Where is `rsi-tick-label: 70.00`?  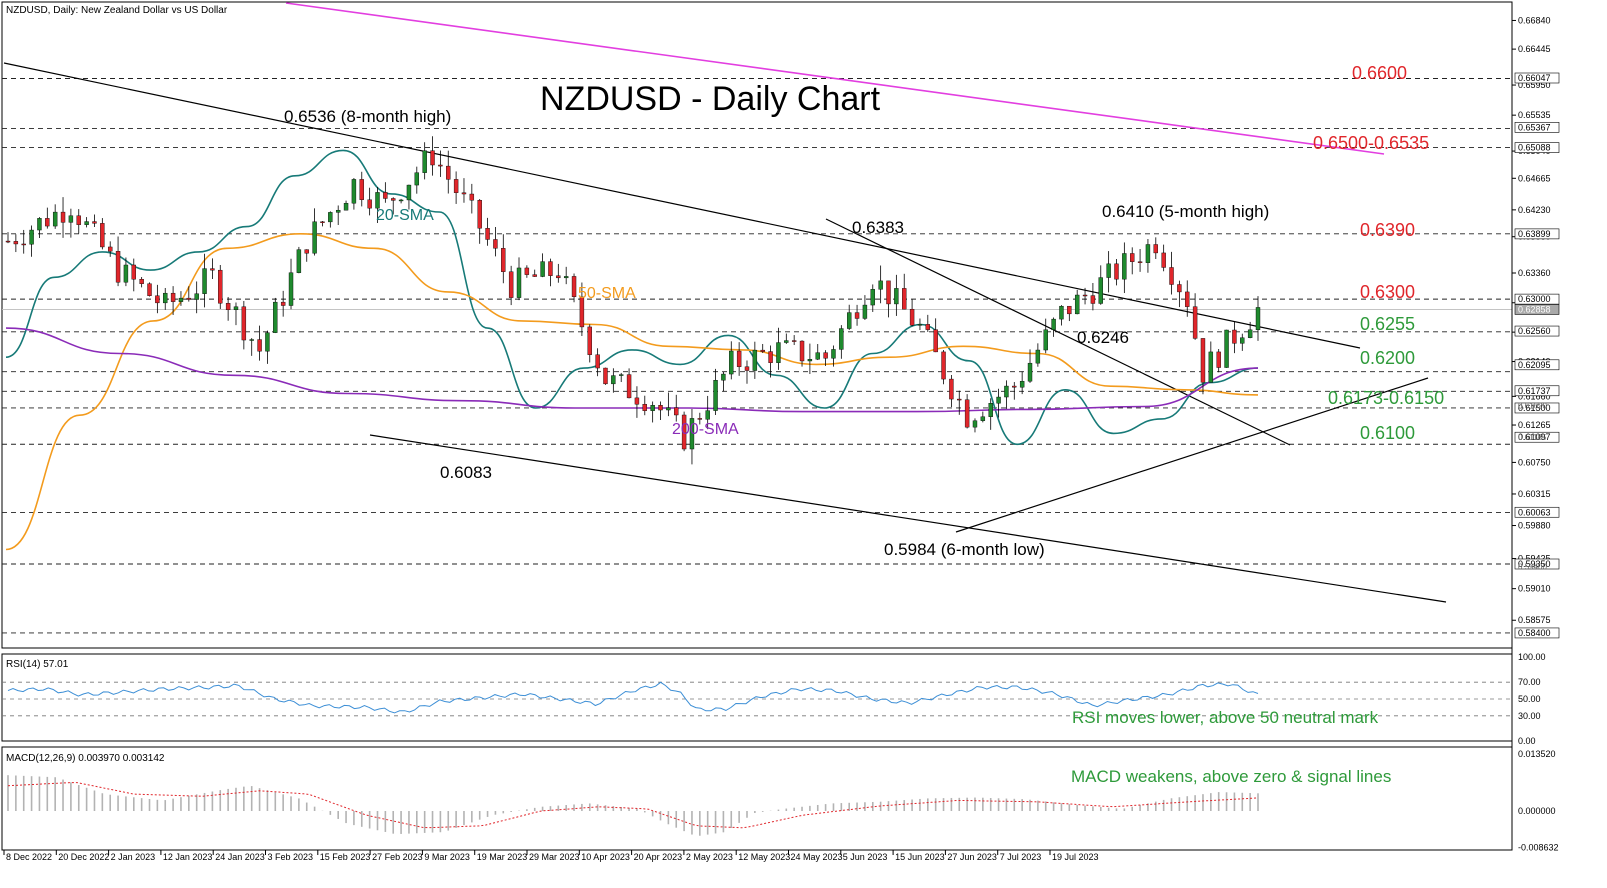 rsi-tick-label: 70.00 is located at coordinates (1529, 682).